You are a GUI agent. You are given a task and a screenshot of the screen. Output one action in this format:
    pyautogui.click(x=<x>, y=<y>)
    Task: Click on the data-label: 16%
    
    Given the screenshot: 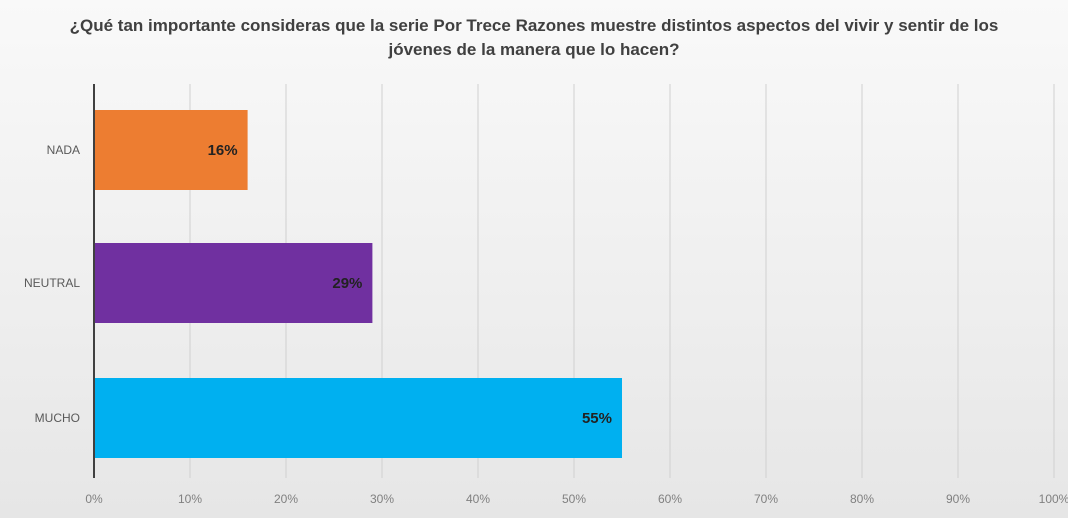 What is the action you would take?
    pyautogui.click(x=223, y=150)
    